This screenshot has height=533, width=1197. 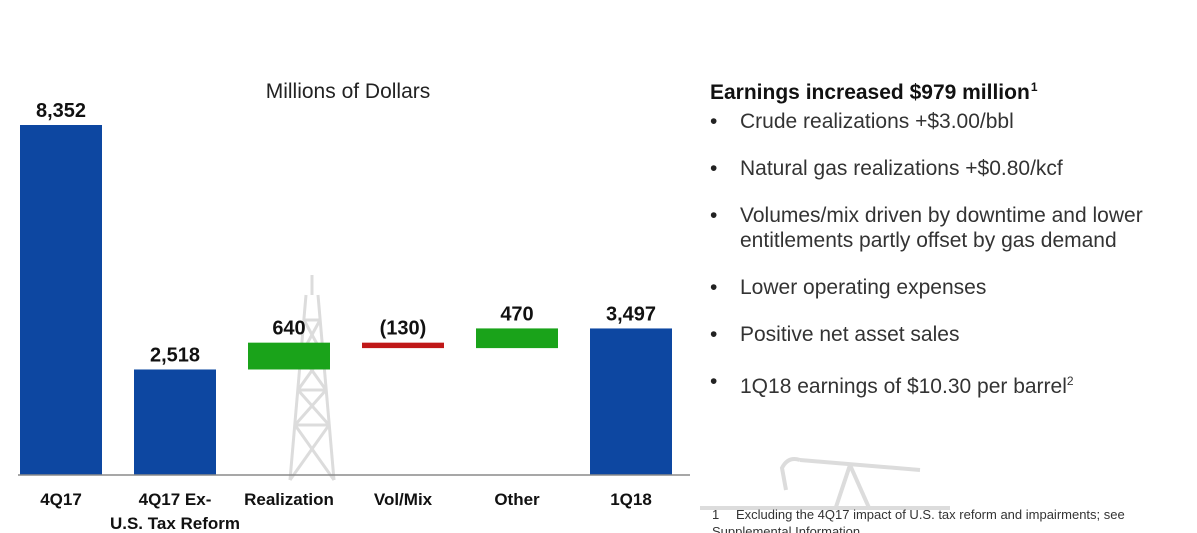 What do you see at coordinates (403, 499) in the screenshot?
I see `category-label: Vol/Mix` at bounding box center [403, 499].